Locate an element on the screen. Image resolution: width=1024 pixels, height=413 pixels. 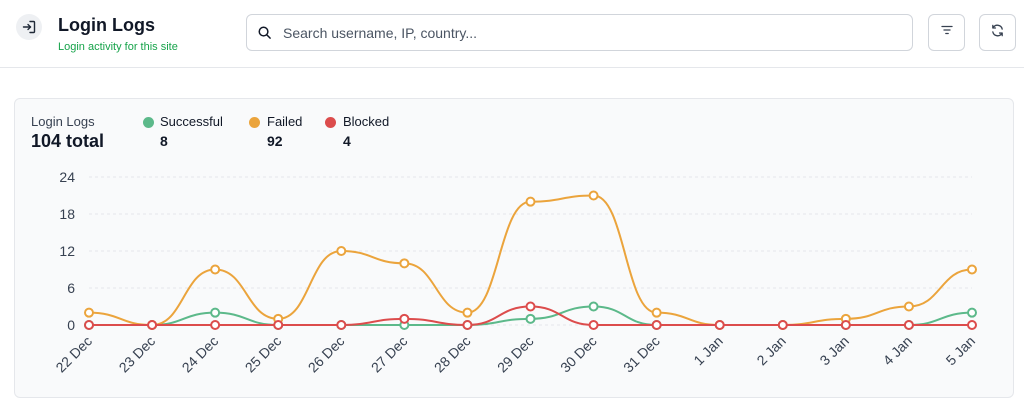
y-tick-label: 18 is located at coordinates (67, 214).